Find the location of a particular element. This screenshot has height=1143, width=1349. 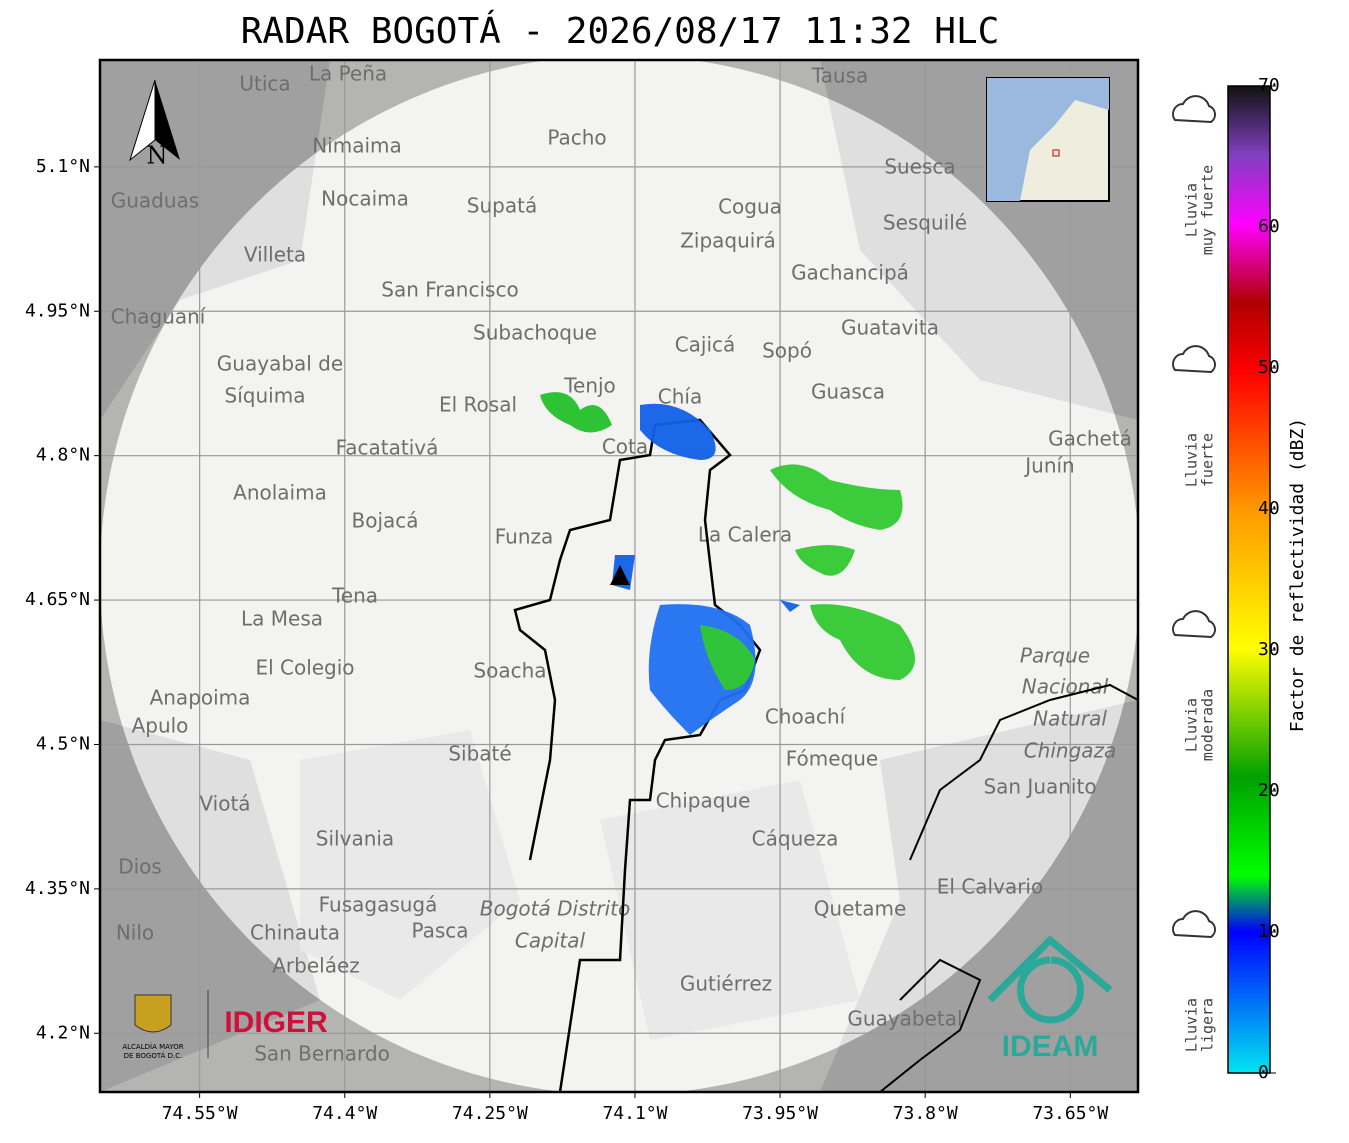

rain-category: ligera is located at coordinates (1208, 1025).